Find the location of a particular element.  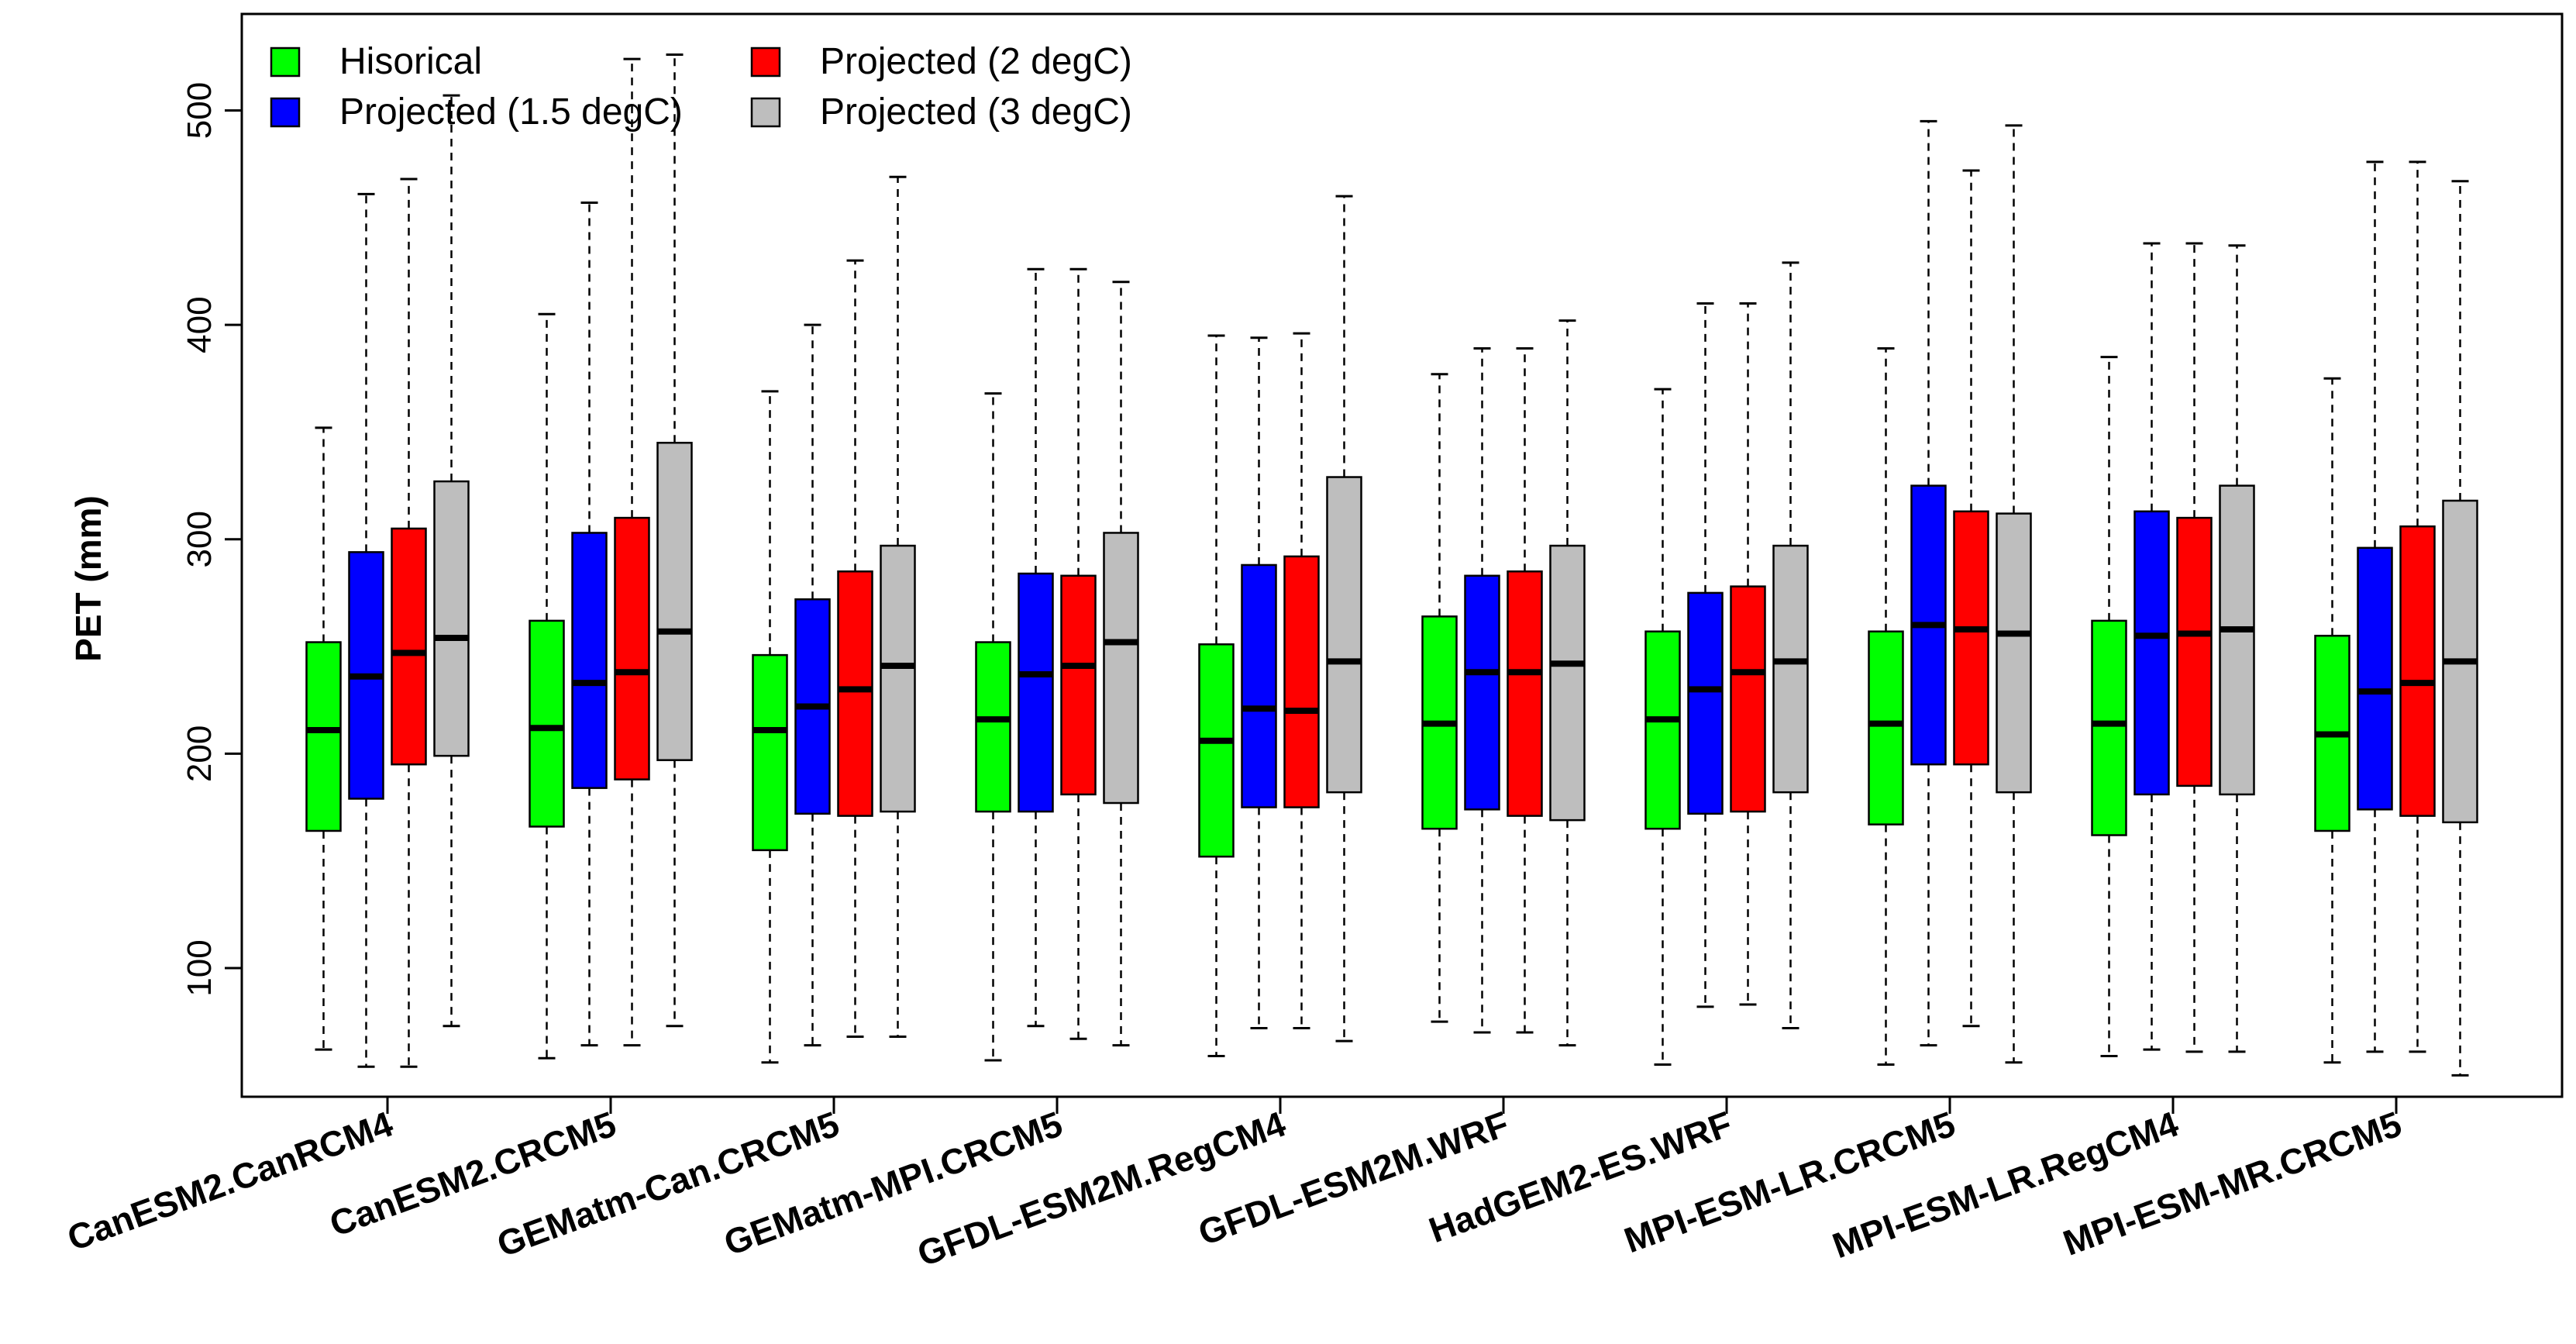

legend-label: Projected (3 degC) is located at coordinates (976, 112).